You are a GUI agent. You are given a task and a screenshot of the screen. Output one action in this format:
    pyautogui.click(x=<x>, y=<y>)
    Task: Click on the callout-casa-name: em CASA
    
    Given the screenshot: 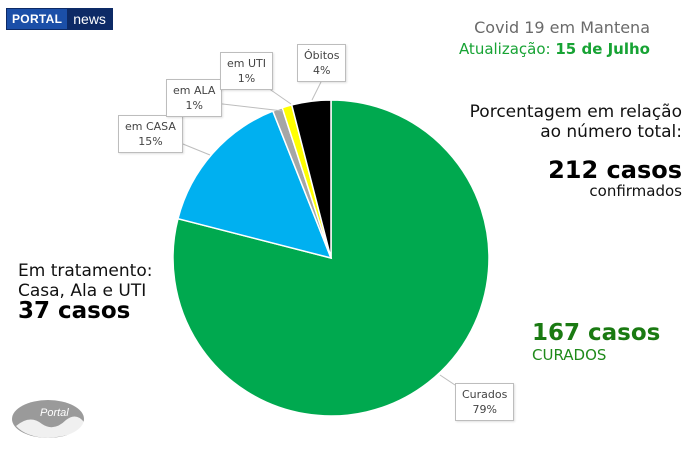 What is the action you would take?
    pyautogui.click(x=150, y=126)
    